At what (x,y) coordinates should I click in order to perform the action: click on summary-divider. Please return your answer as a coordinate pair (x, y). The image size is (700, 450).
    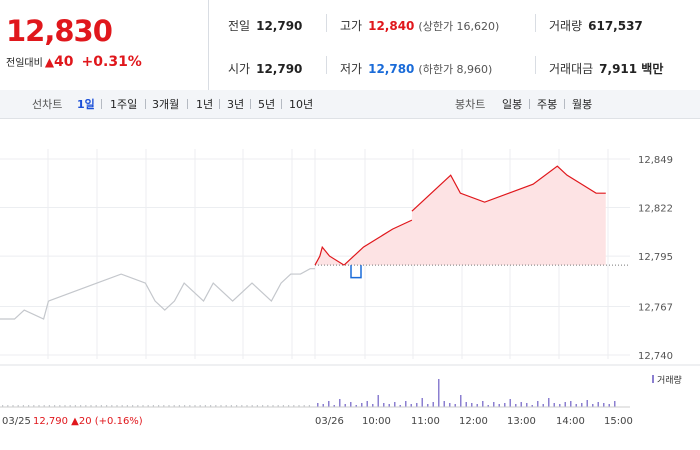
    Looking at the image, I should click on (208, 45).